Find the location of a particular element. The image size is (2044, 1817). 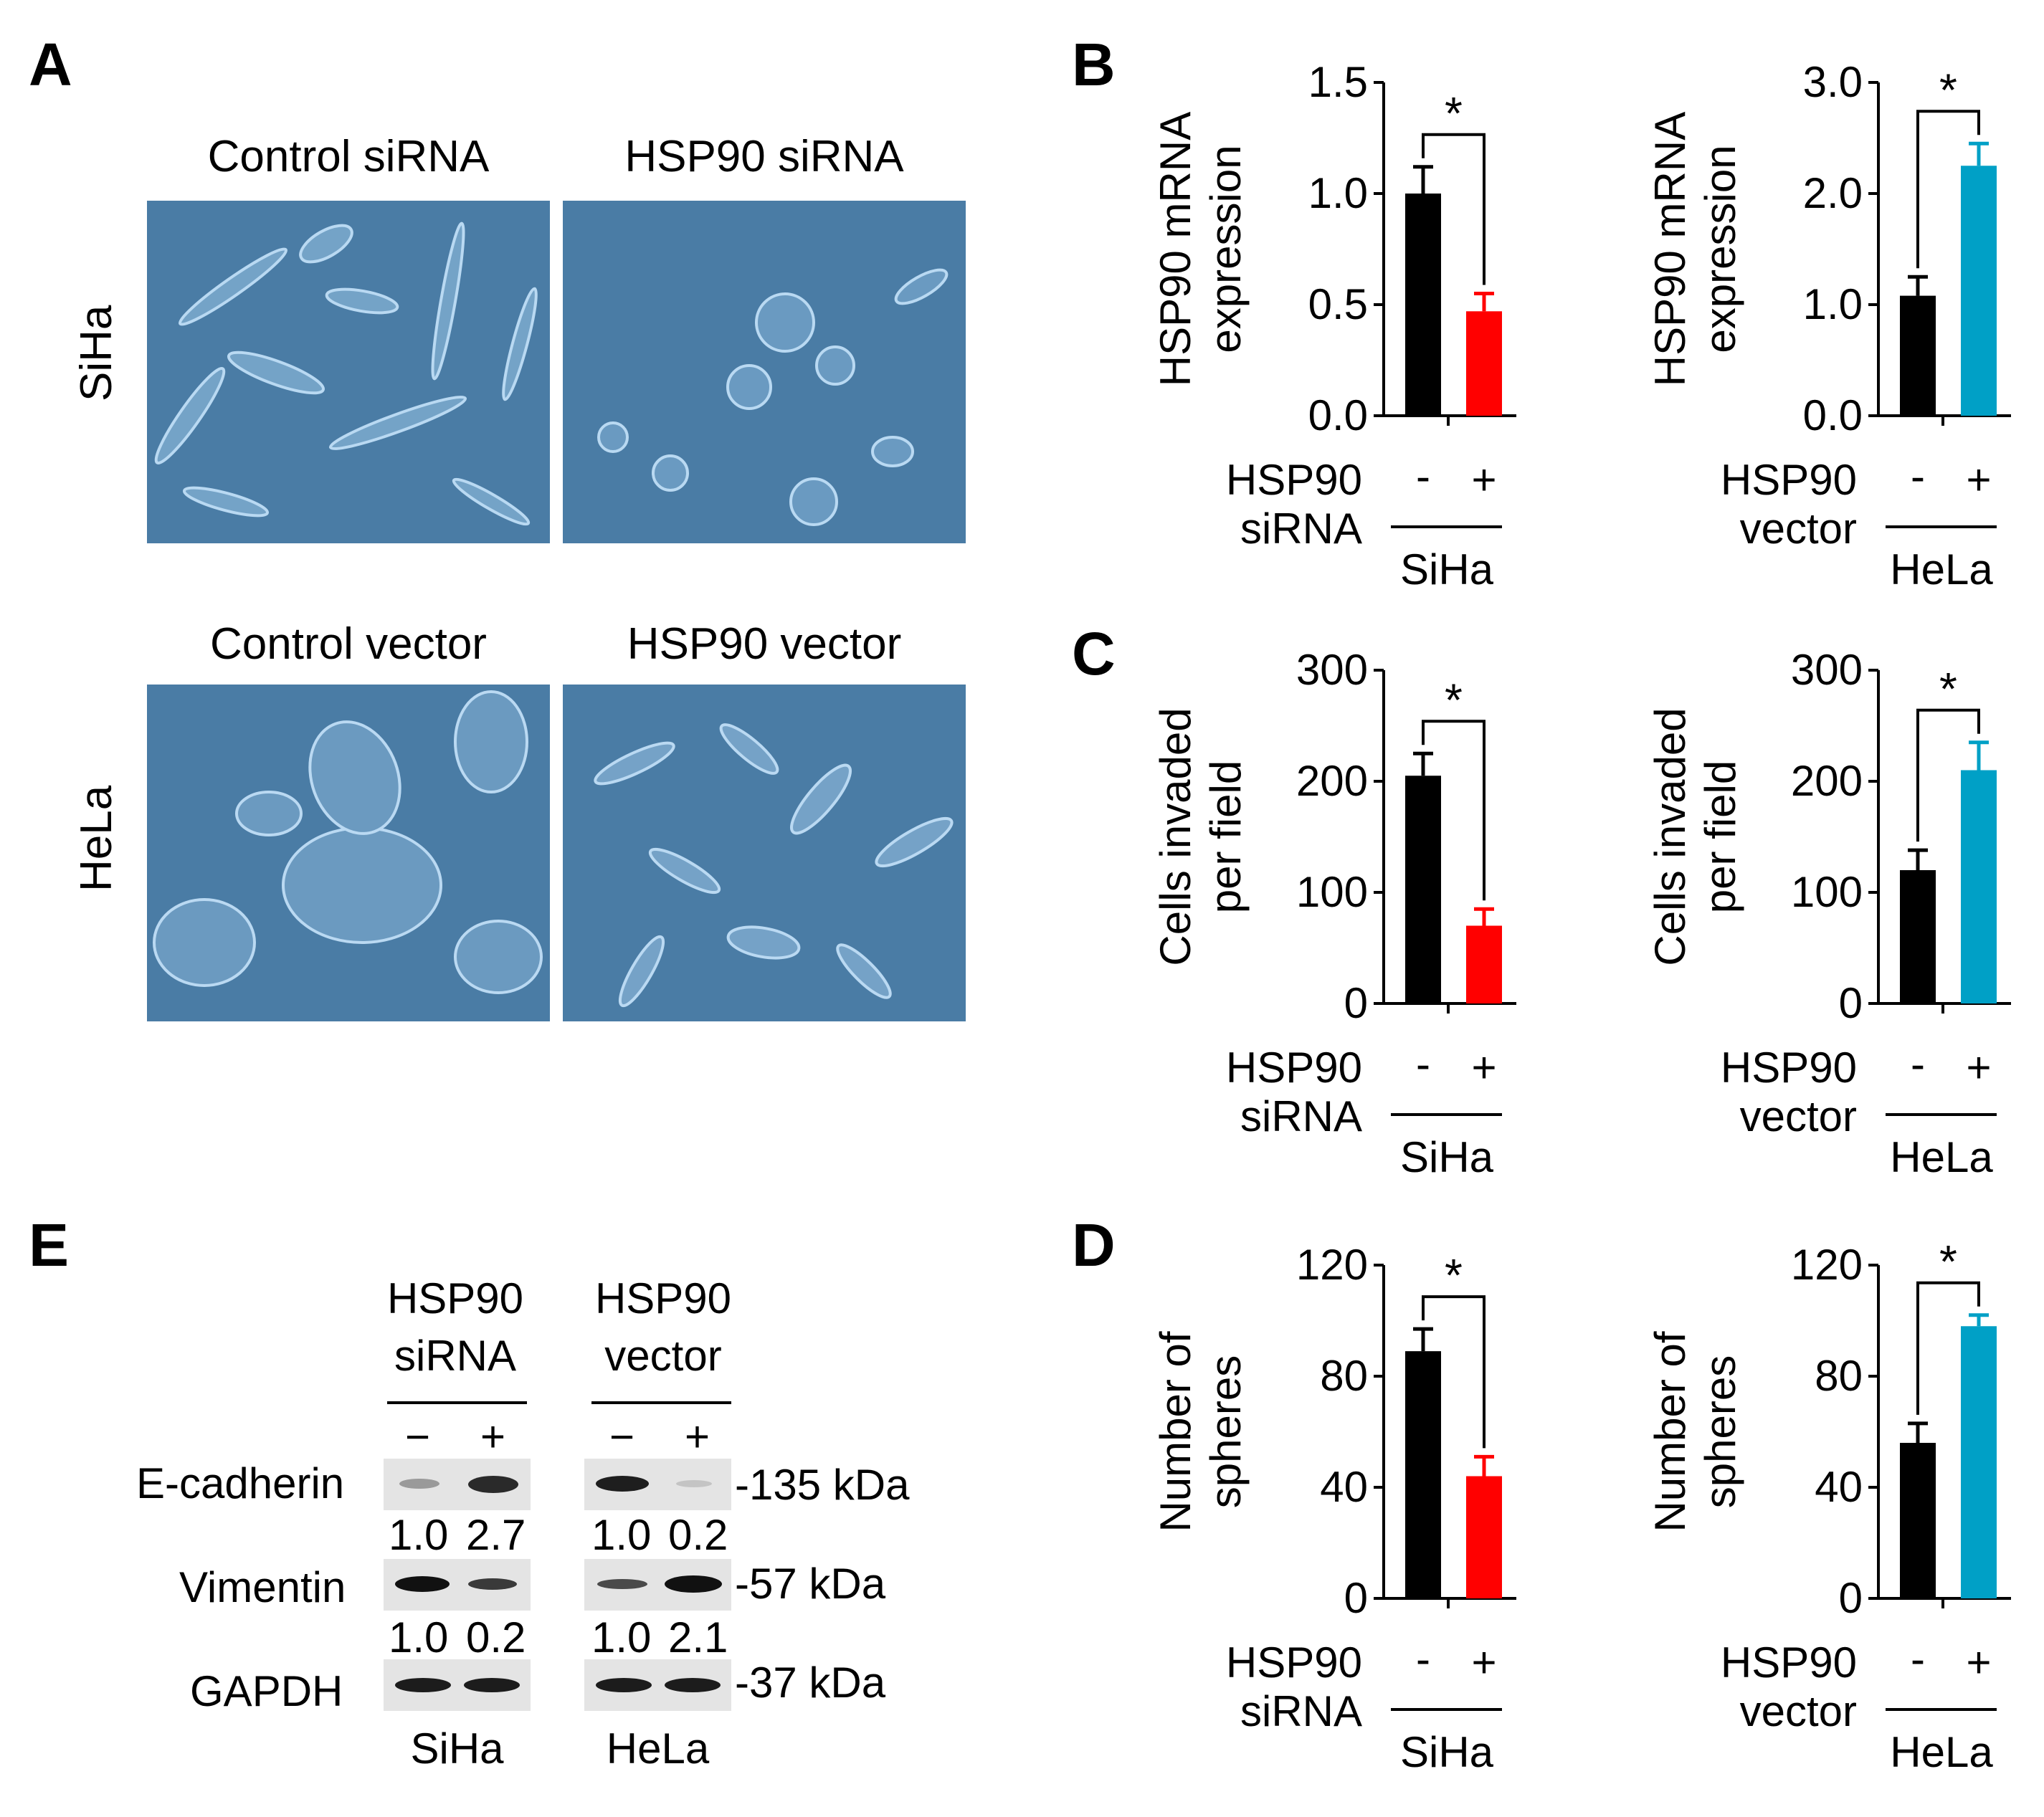

y-tick-label: 40 is located at coordinates (1344, 1487).